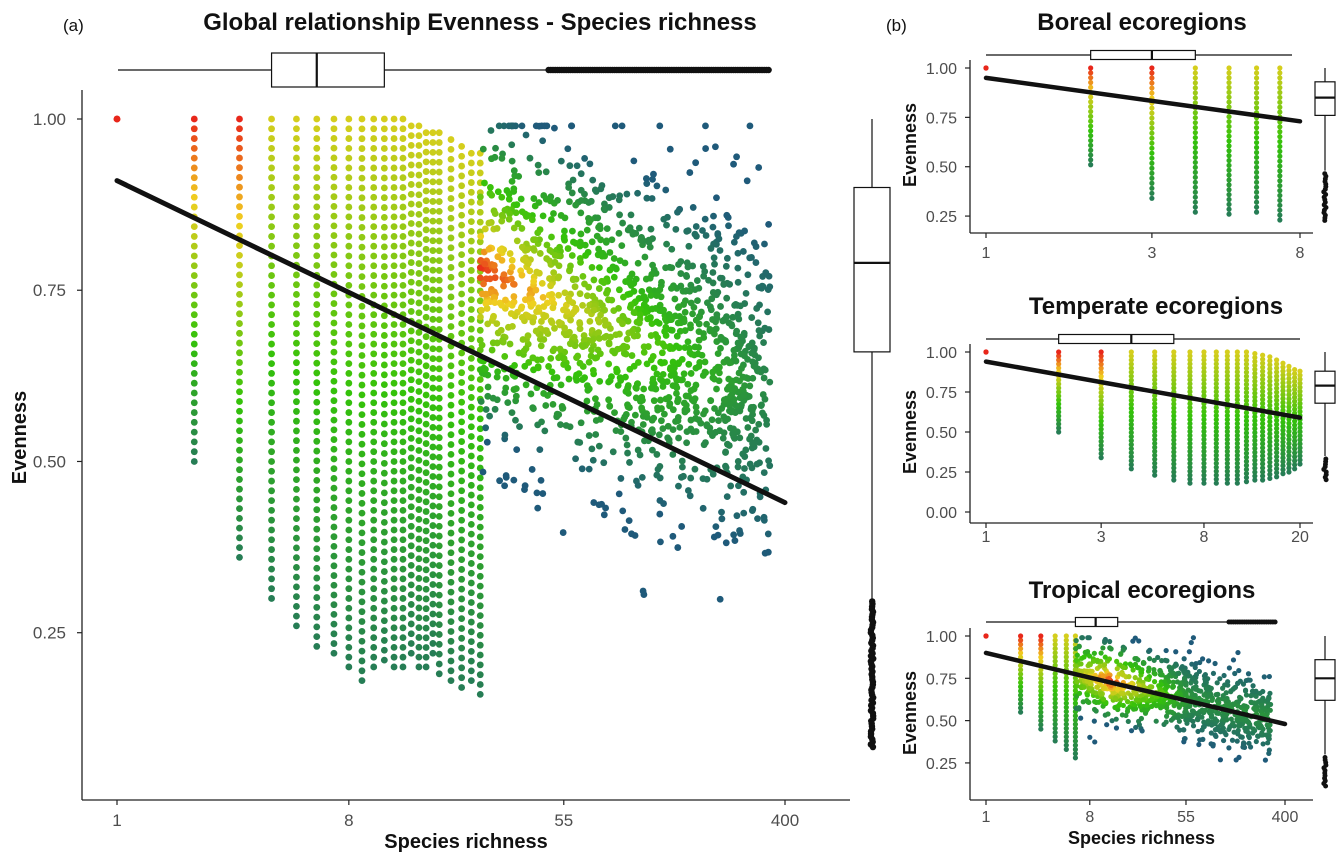 The height and width of the screenshot is (854, 1339). Describe the element at coordinates (941, 393) in the screenshot. I see `y-tick-label: 0.75` at that location.